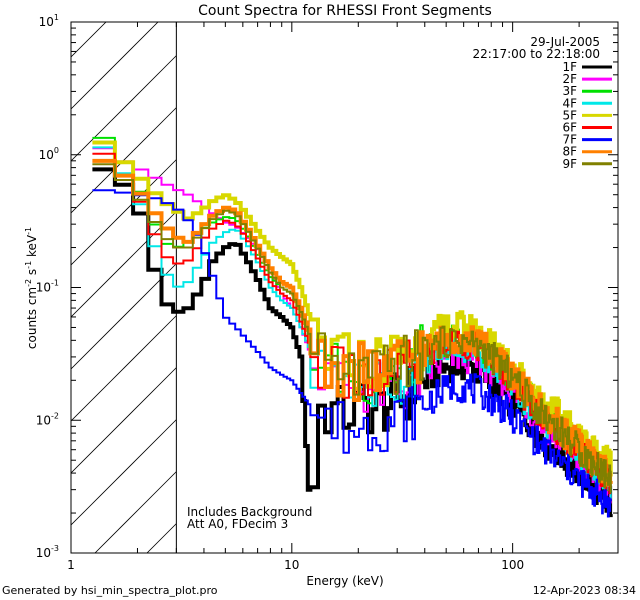 The width and height of the screenshot is (640, 600). Describe the element at coordinates (55, 415) in the screenshot. I see `y-tick-exp: -2` at that location.